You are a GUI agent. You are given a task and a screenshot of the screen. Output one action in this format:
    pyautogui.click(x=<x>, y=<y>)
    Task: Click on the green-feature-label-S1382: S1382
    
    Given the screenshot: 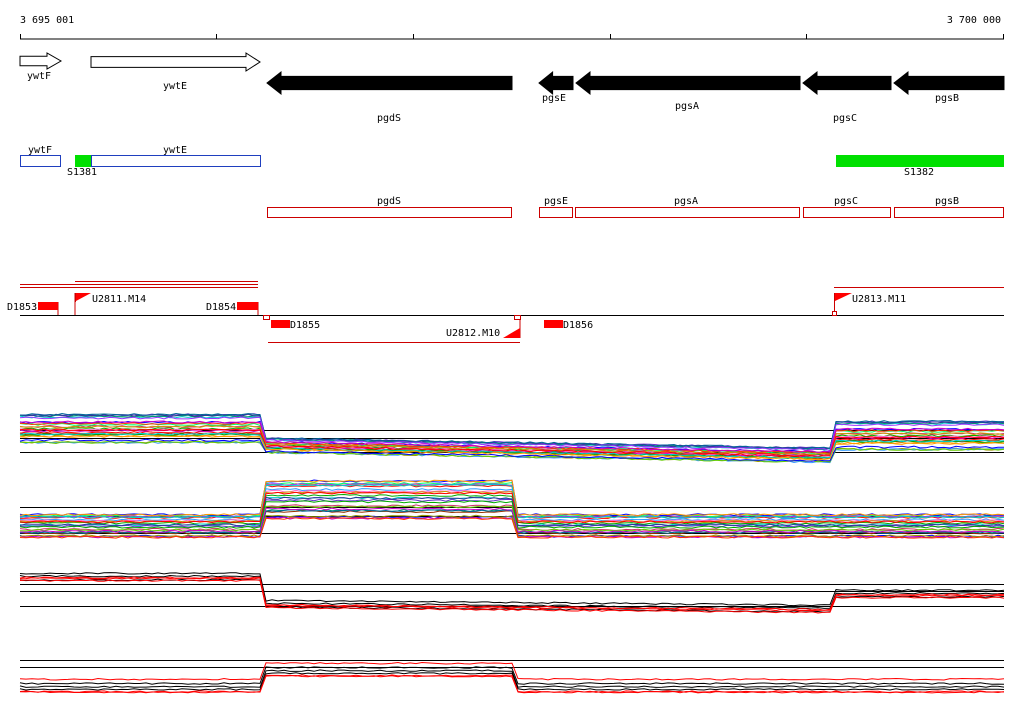 What is the action you would take?
    pyautogui.click(x=919, y=172)
    